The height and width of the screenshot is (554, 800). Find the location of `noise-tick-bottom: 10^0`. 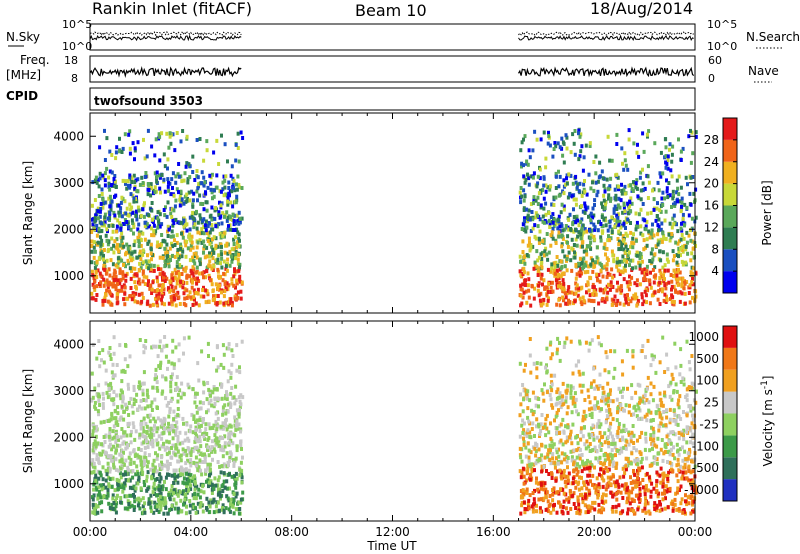

noise-tick-bottom: 10^0 is located at coordinates (77, 46).